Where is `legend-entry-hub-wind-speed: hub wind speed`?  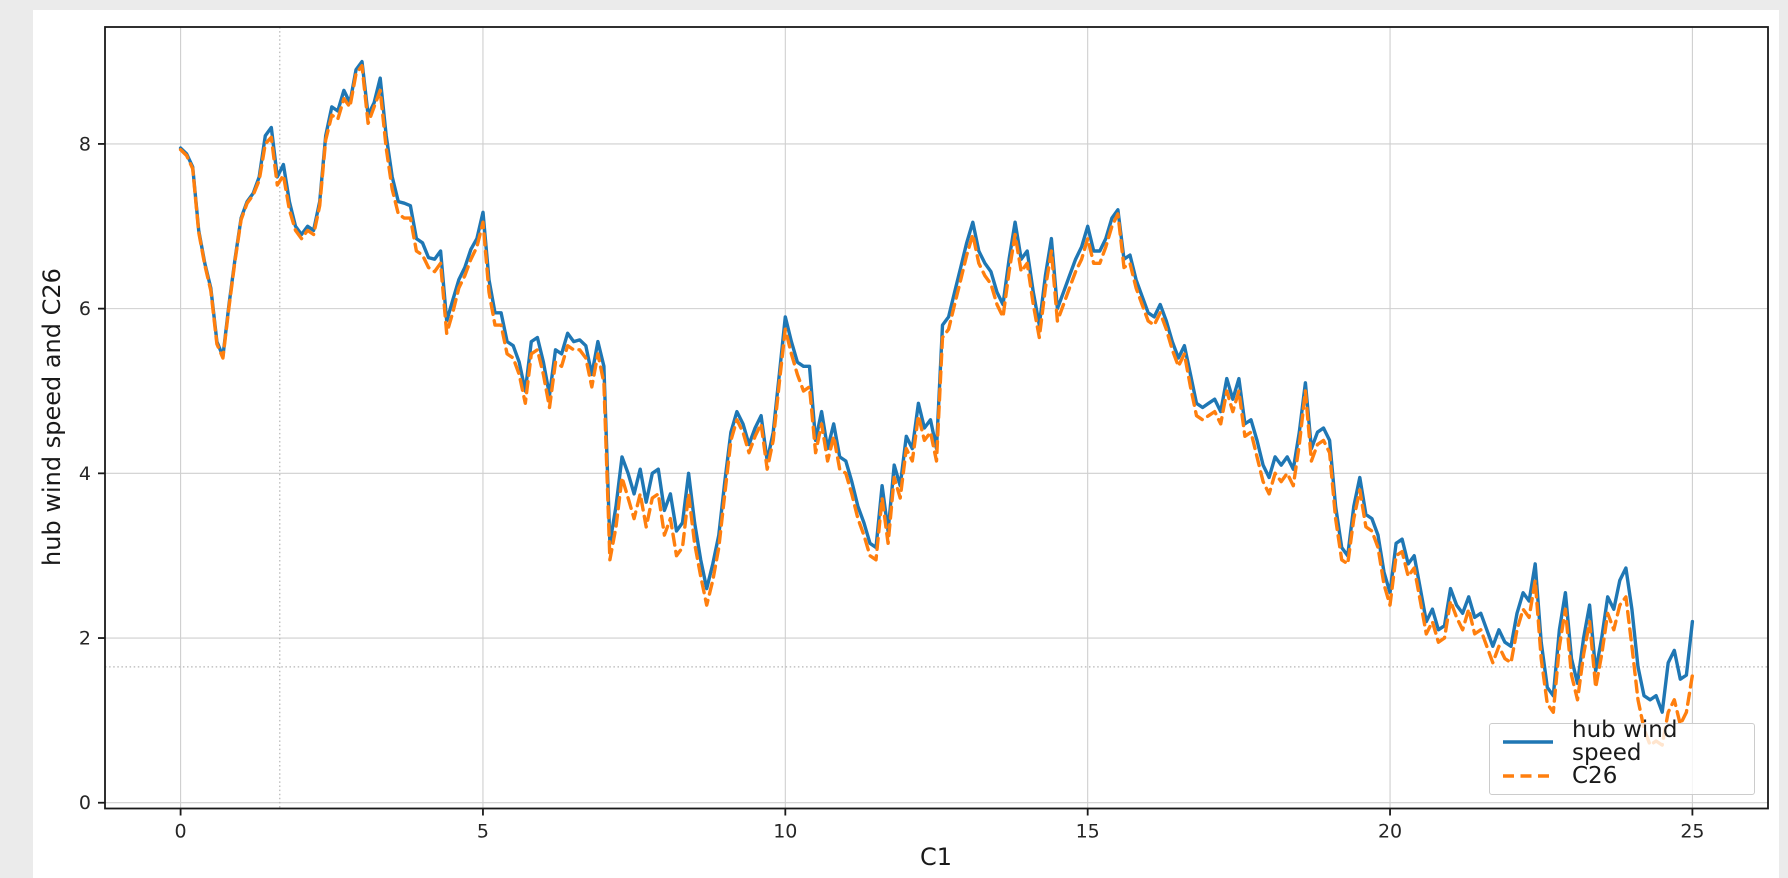 legend-entry-hub-wind-speed: hub wind speed is located at coordinates (1622, 742).